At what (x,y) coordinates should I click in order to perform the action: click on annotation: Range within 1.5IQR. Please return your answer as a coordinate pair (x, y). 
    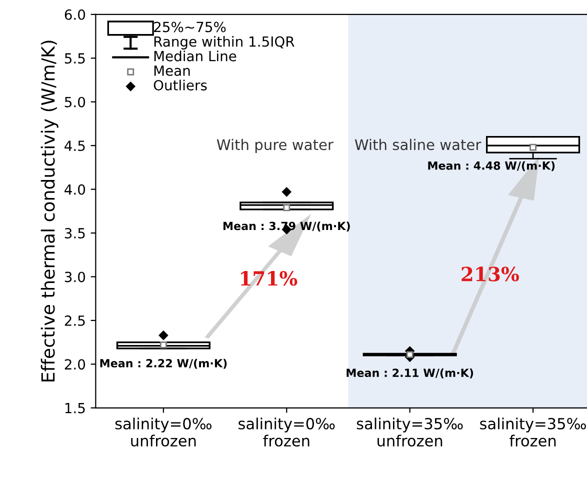
    Looking at the image, I should click on (224, 43).